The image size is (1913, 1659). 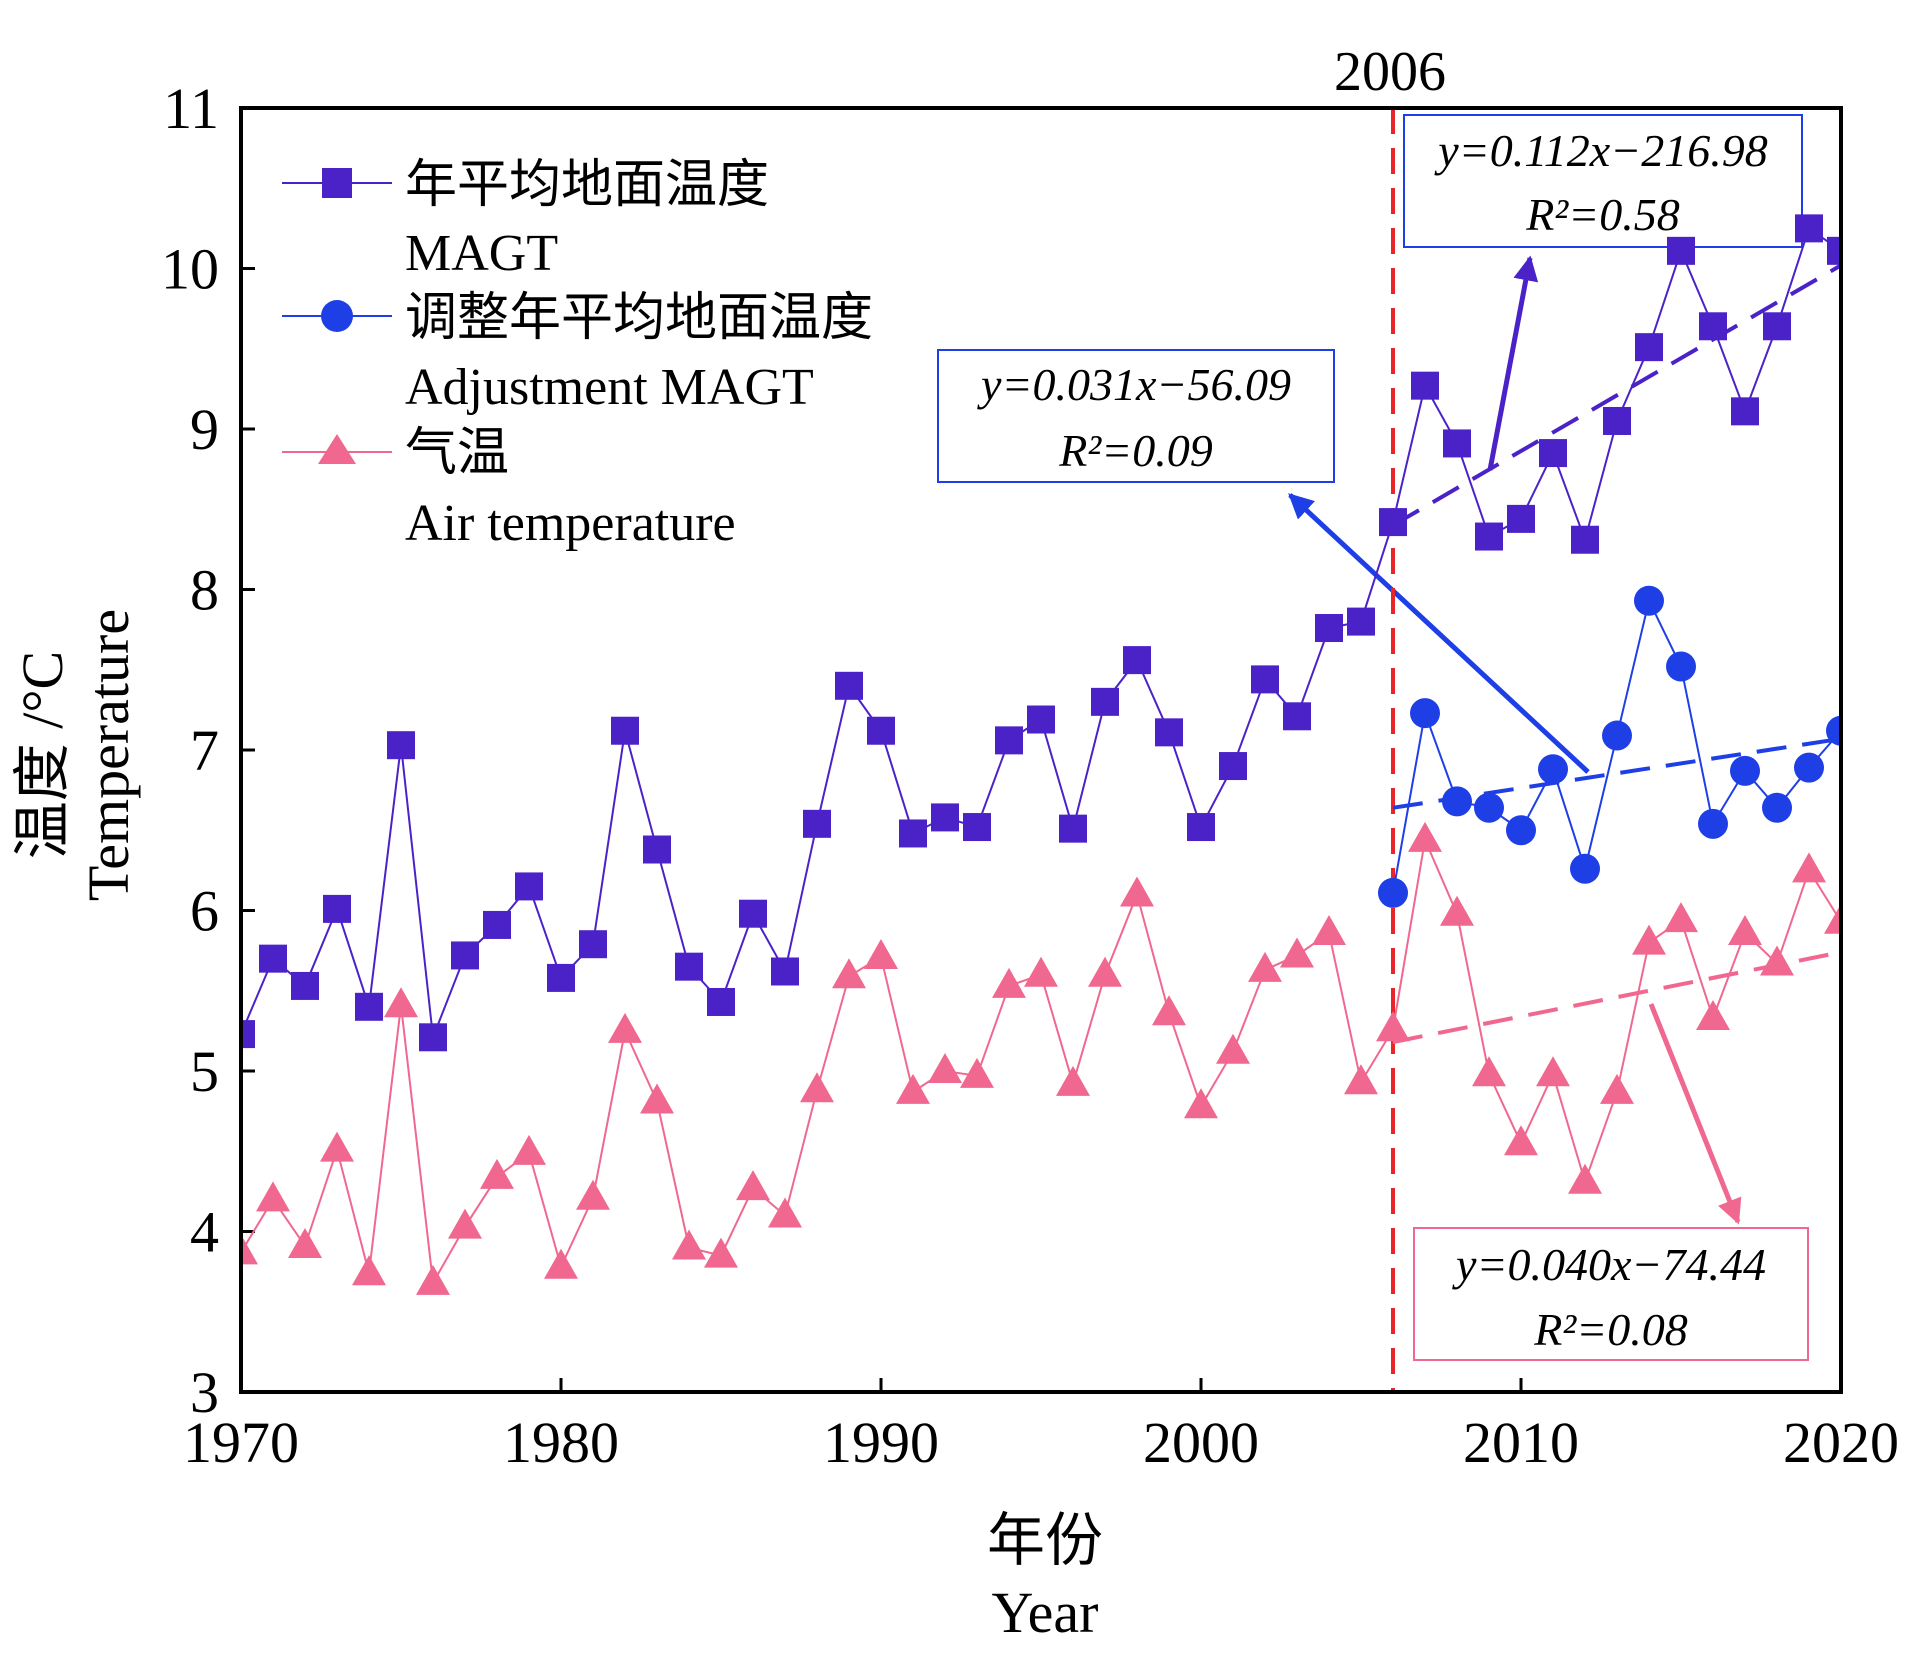 What do you see at coordinates (42, 755) in the screenshot?
I see `y-axis-title-cn: 温度 /°C` at bounding box center [42, 755].